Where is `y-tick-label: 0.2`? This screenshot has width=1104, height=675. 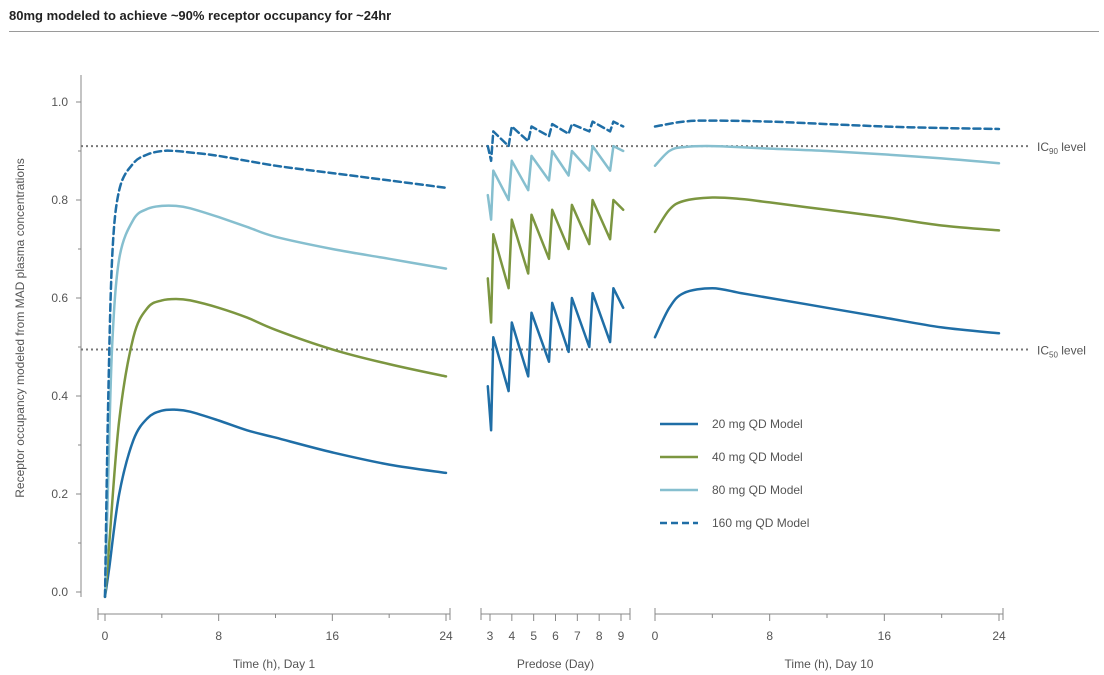 y-tick-label: 0.2 is located at coordinates (59, 494).